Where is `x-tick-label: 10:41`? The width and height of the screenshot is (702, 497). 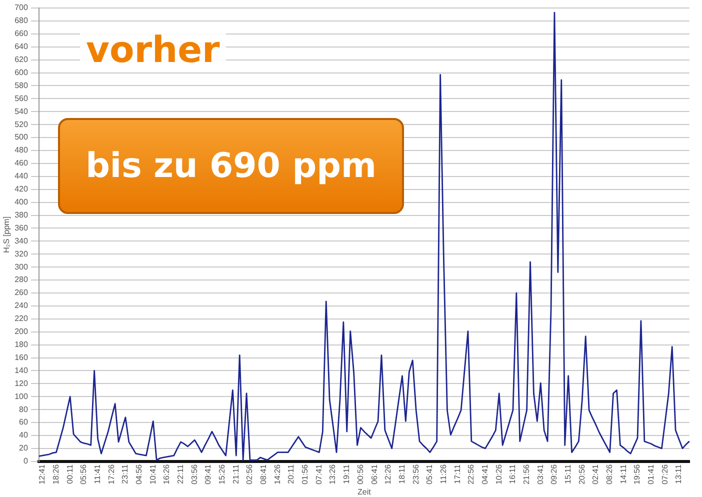
x-tick-label: 10:41 is located at coordinates (153, 474).